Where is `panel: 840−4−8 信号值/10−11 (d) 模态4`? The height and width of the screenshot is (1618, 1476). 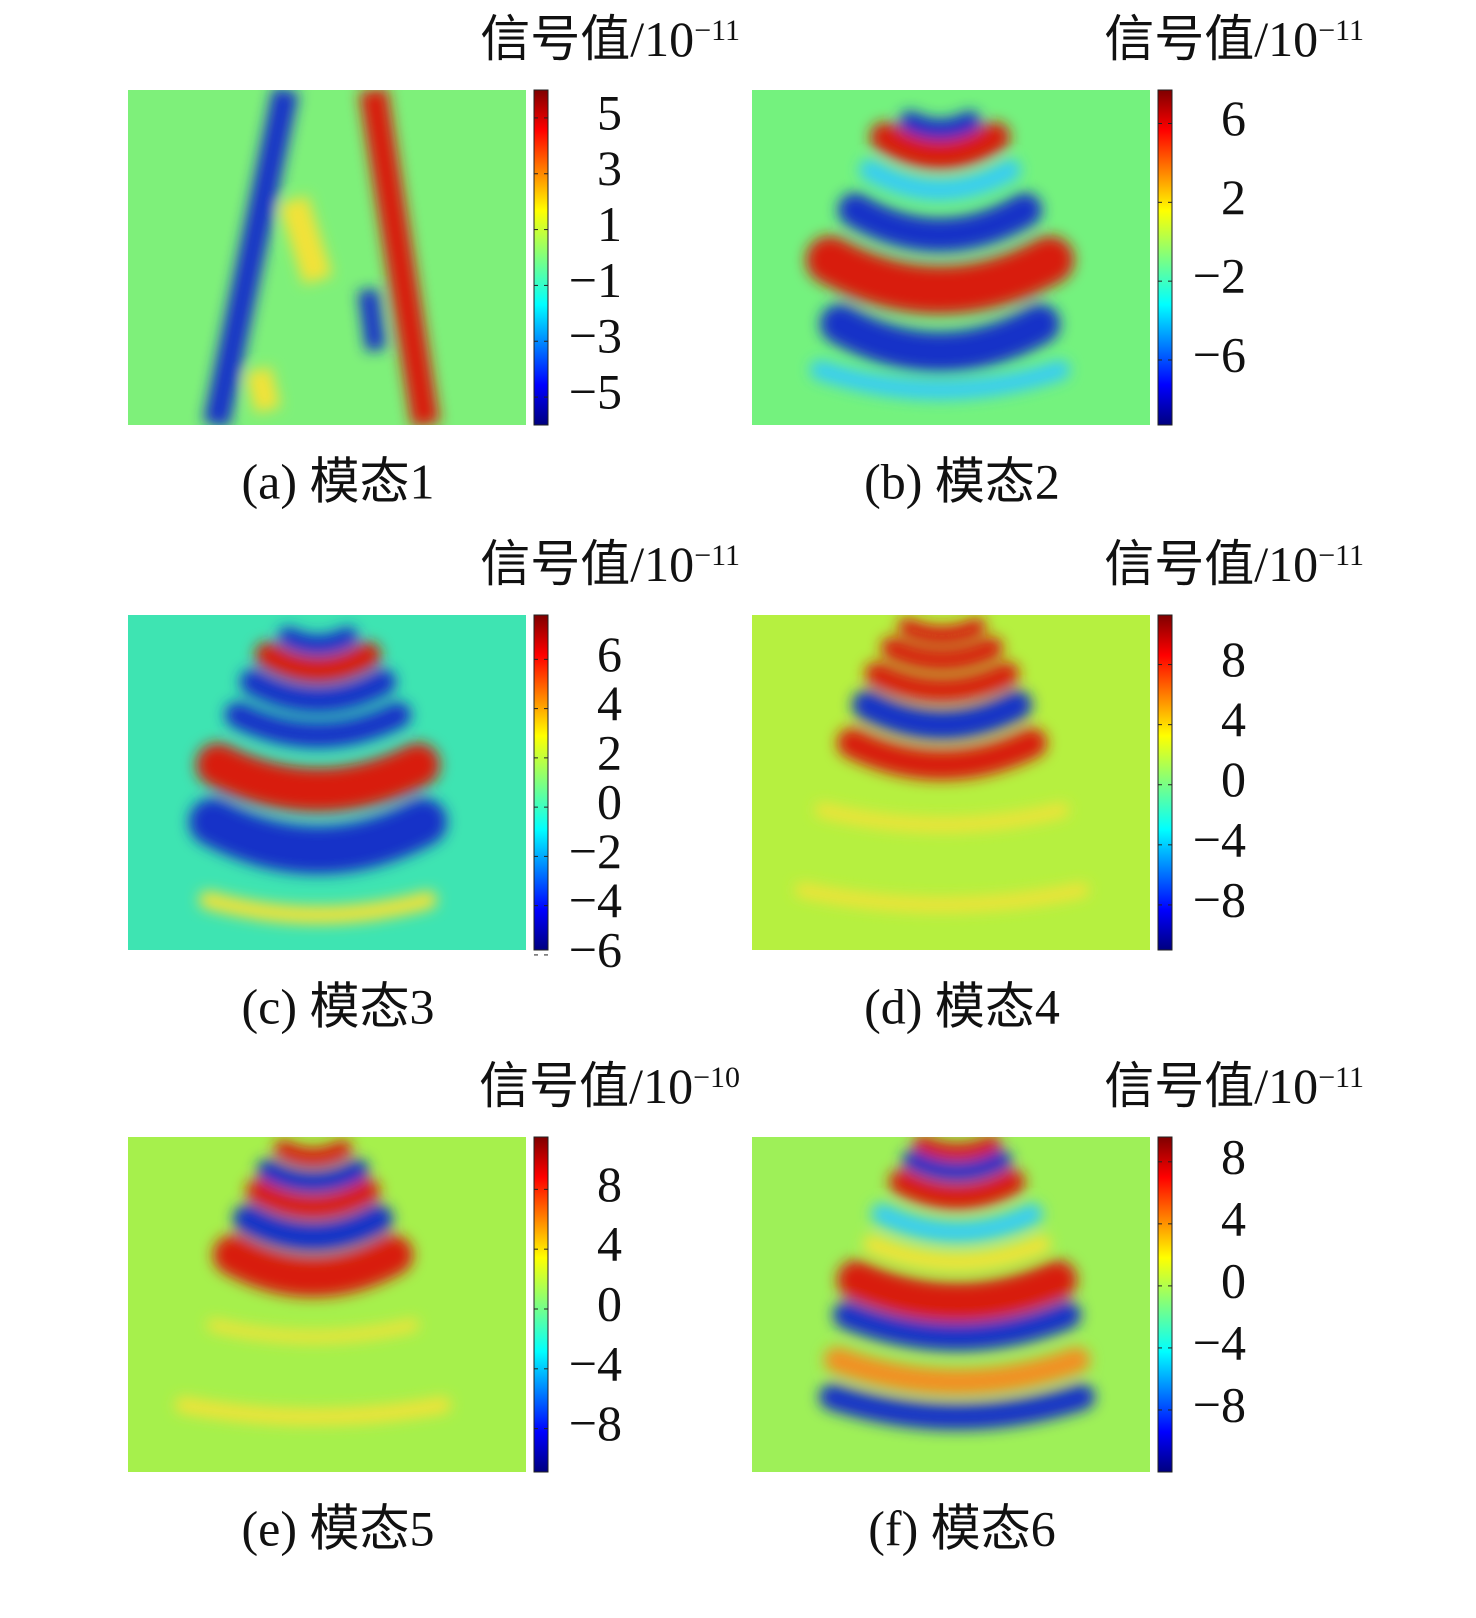 panel: 840−4−8 信号值/10−11 (d) 模态4 is located at coordinates (1058, 785).